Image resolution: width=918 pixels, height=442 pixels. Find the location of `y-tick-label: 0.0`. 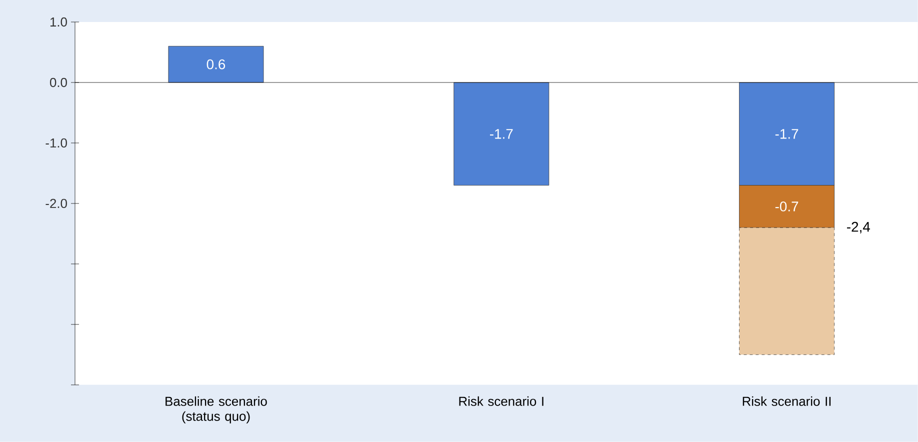

y-tick-label: 0.0 is located at coordinates (58, 83).